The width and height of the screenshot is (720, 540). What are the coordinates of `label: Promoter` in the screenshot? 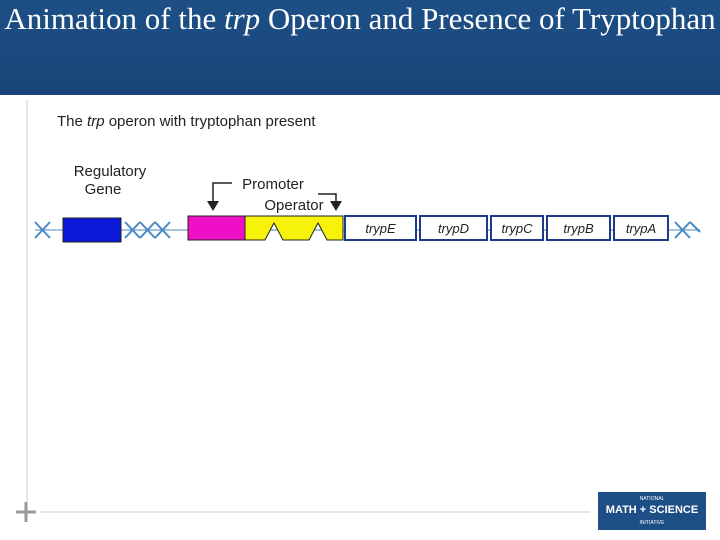 It's located at (273, 184).